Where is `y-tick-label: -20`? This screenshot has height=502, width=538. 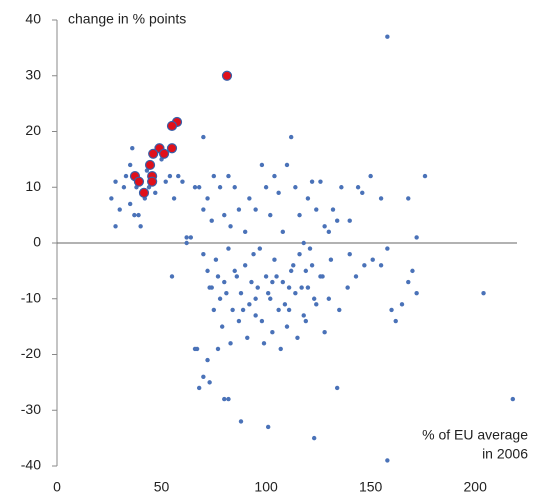 y-tick-label: -20 is located at coordinates (31, 353).